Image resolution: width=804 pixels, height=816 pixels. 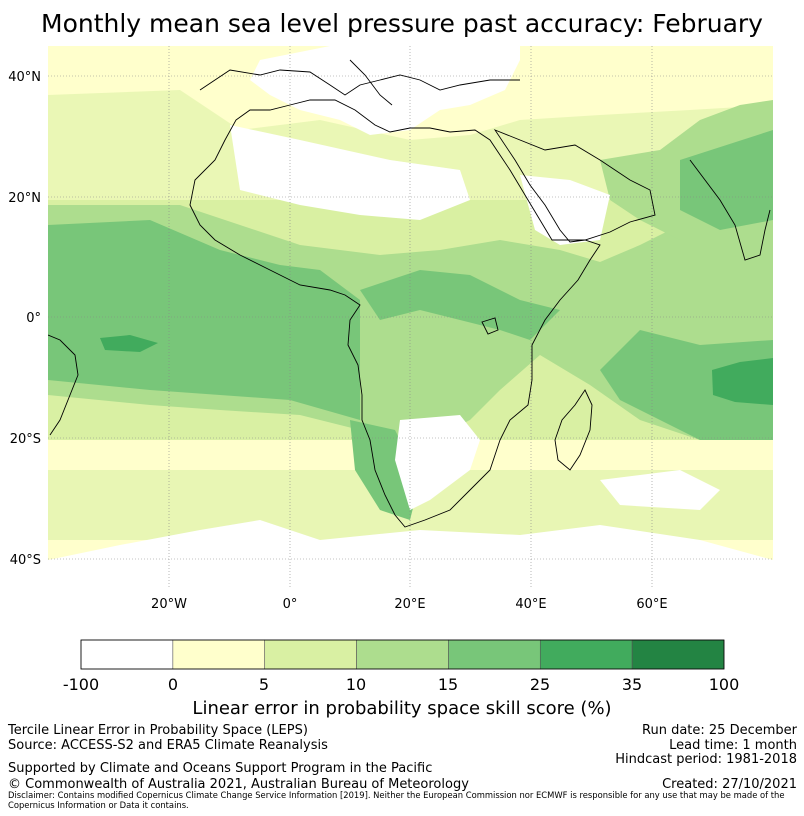 I want to click on india-coast, so click(x=730, y=210).